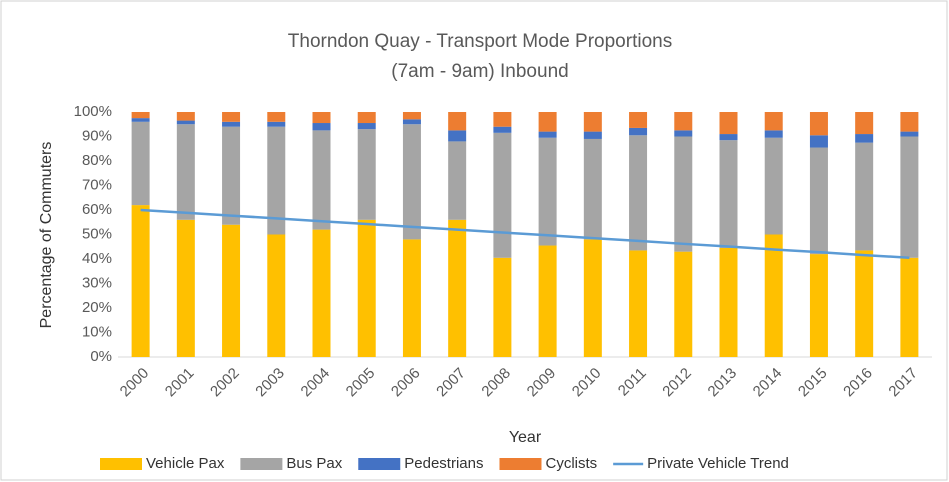 This screenshot has width=949, height=482. I want to click on y-tick-label: 0%, so click(101, 356).